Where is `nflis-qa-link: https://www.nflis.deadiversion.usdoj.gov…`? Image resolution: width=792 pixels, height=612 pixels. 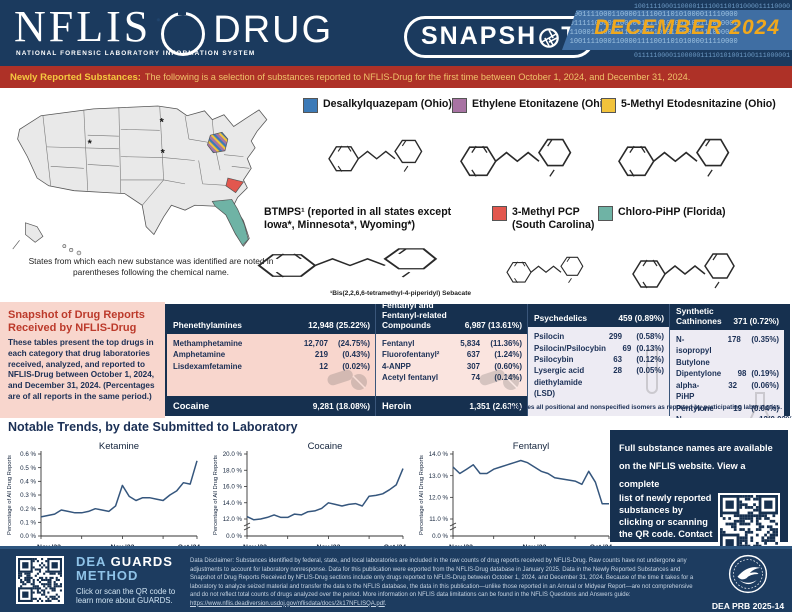 nflis-qa-link: https://www.nflis.deadiversion.usdoj.gov… is located at coordinates (287, 603).